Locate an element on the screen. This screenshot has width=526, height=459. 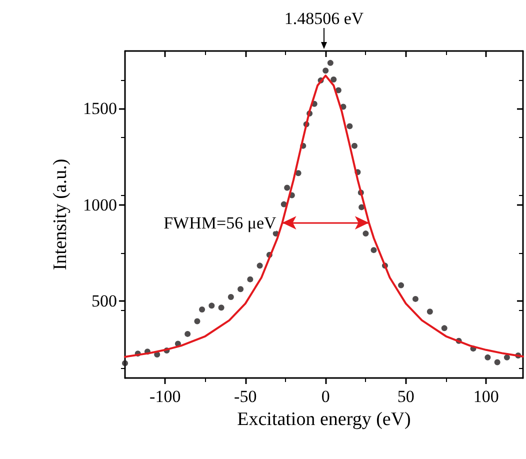
text: 1.48506 eV is located at coordinates (324, 18).